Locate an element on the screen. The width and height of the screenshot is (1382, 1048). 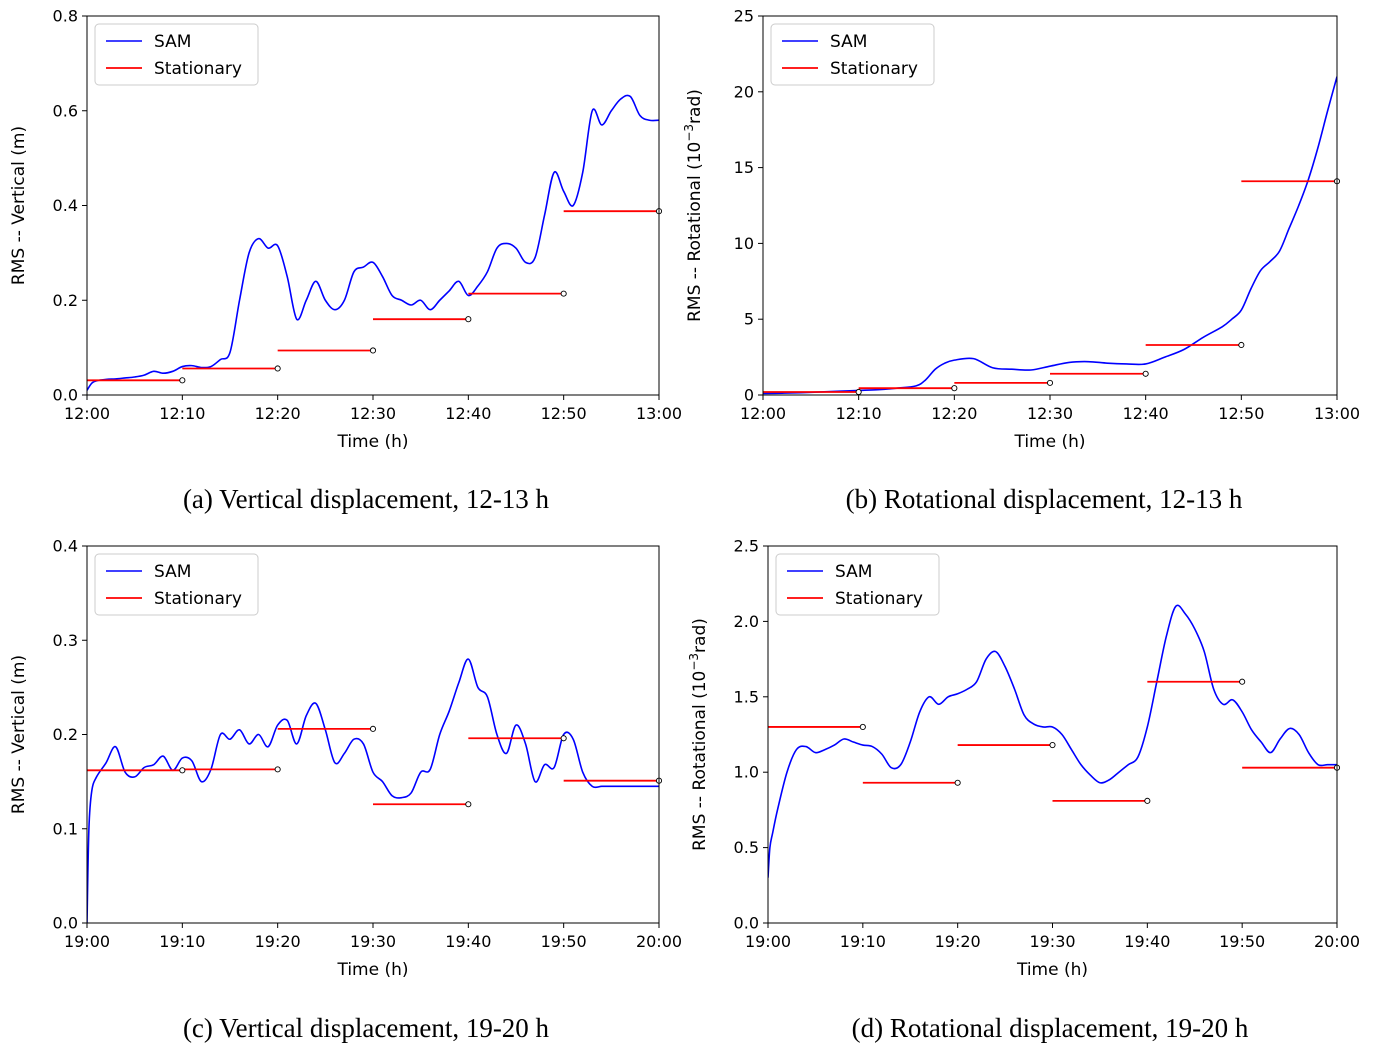
y-tick-label: 0.5 is located at coordinates (746, 847).